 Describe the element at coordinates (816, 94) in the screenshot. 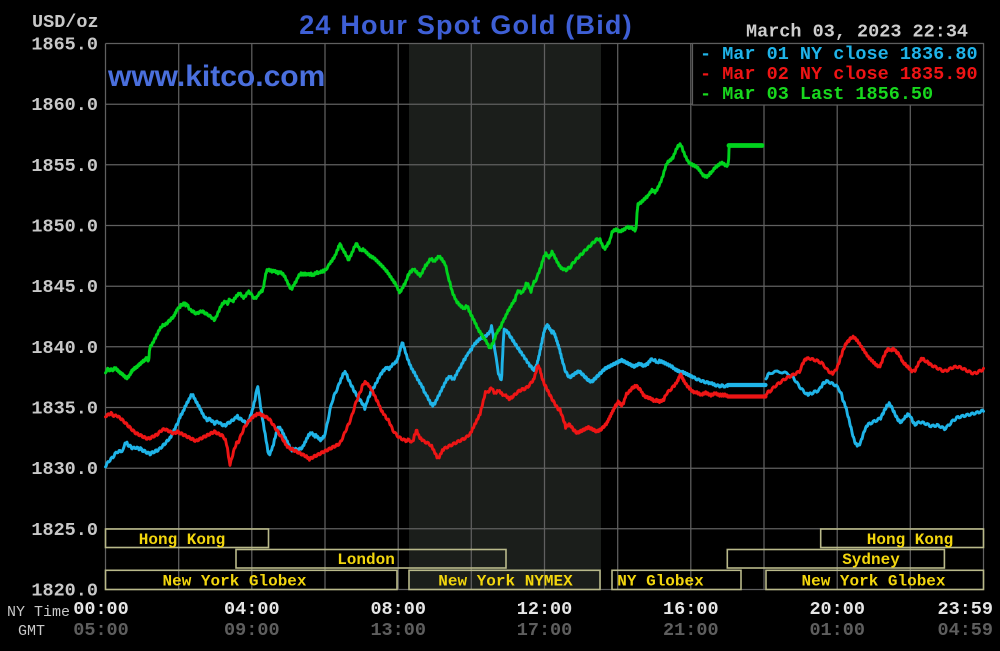

I see `svg-text: - Mar 03 Last 1856.50` at that location.